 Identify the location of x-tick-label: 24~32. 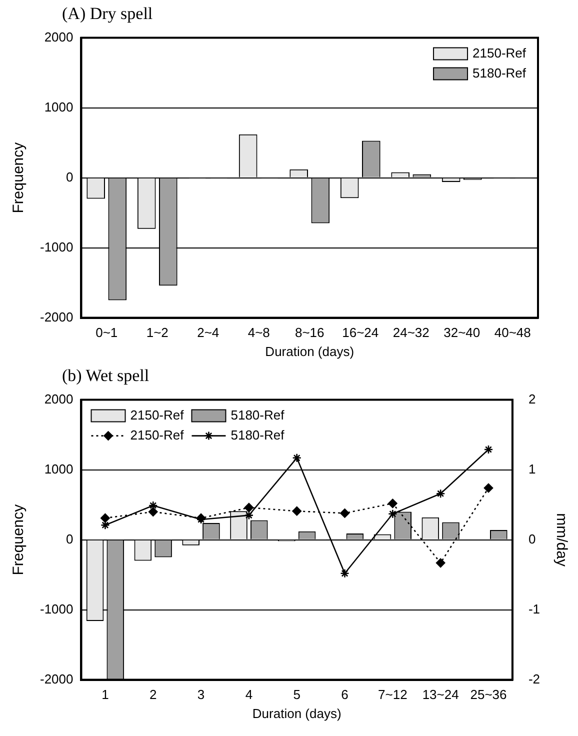
(411, 332).